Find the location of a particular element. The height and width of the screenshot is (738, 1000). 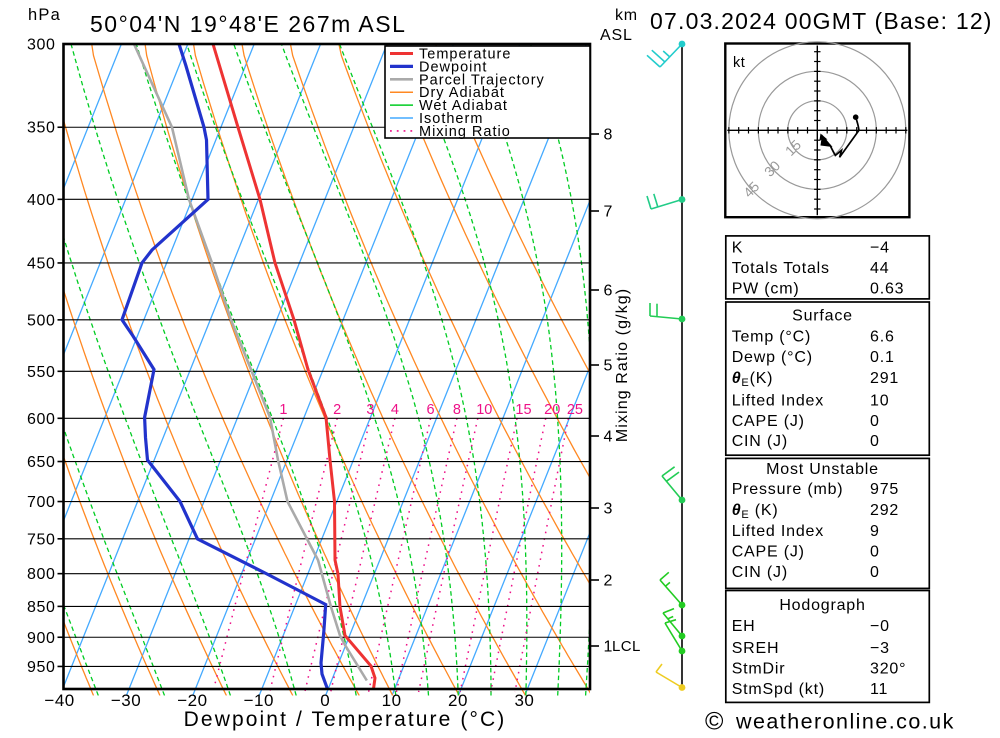

svg-text: Totals Totals is located at coordinates (781, 268).